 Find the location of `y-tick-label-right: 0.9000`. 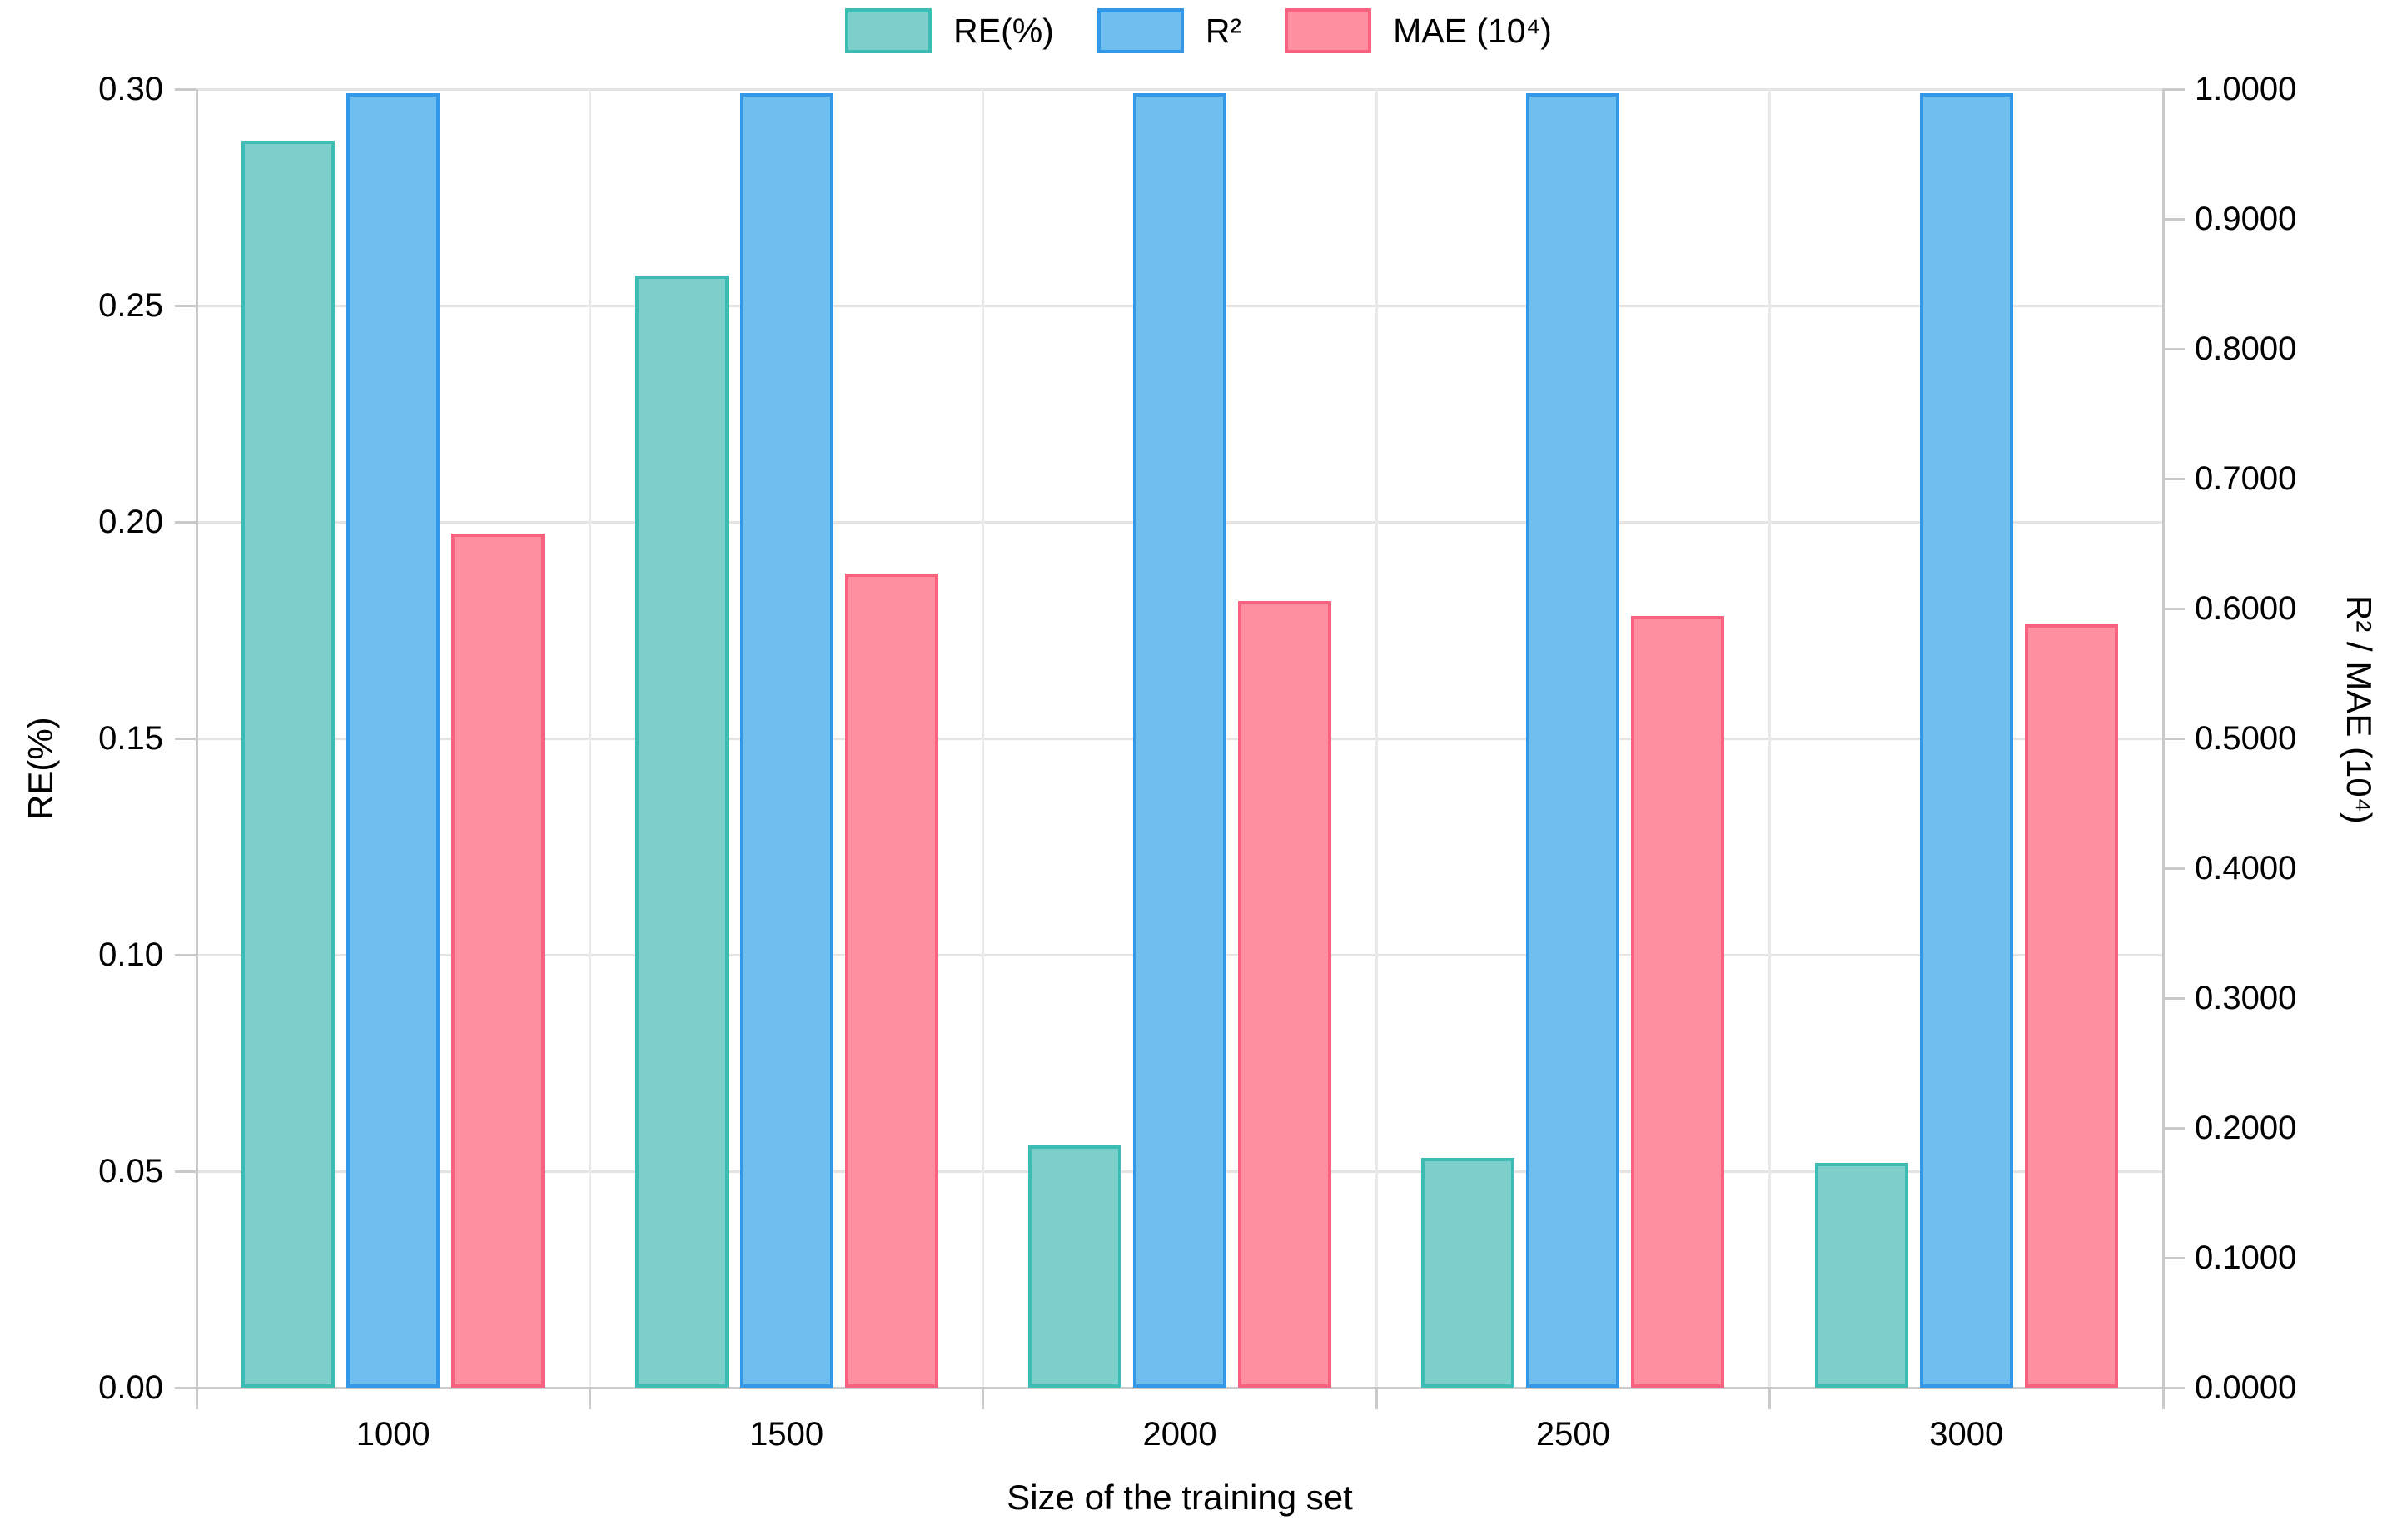

y-tick-label-right: 0.9000 is located at coordinates (2246, 219).